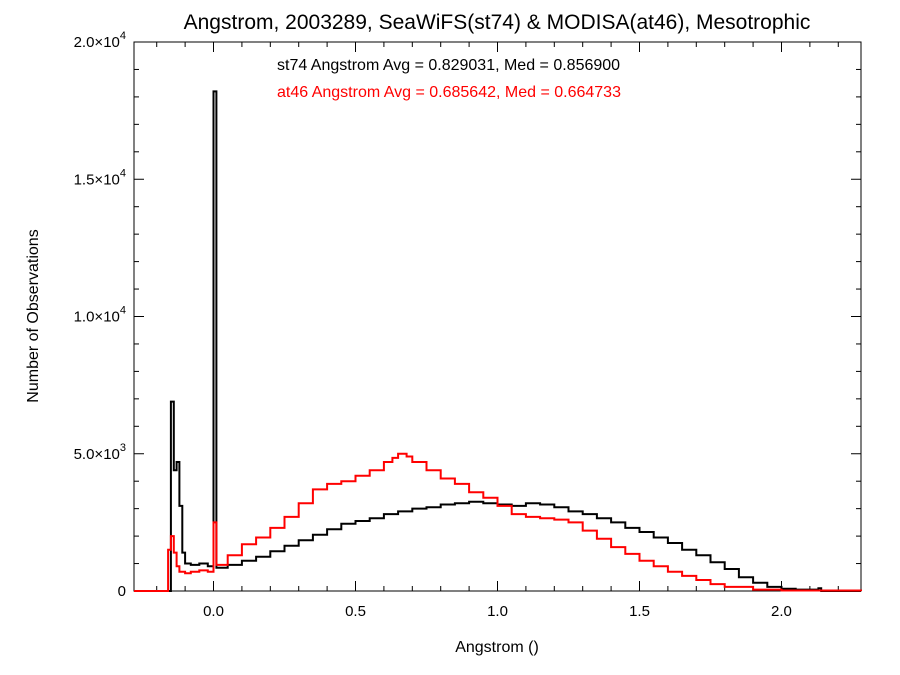 The image size is (900, 675). Describe the element at coordinates (100, 452) in the screenshot. I see `y-tick-label: 5.0×10³` at that location.